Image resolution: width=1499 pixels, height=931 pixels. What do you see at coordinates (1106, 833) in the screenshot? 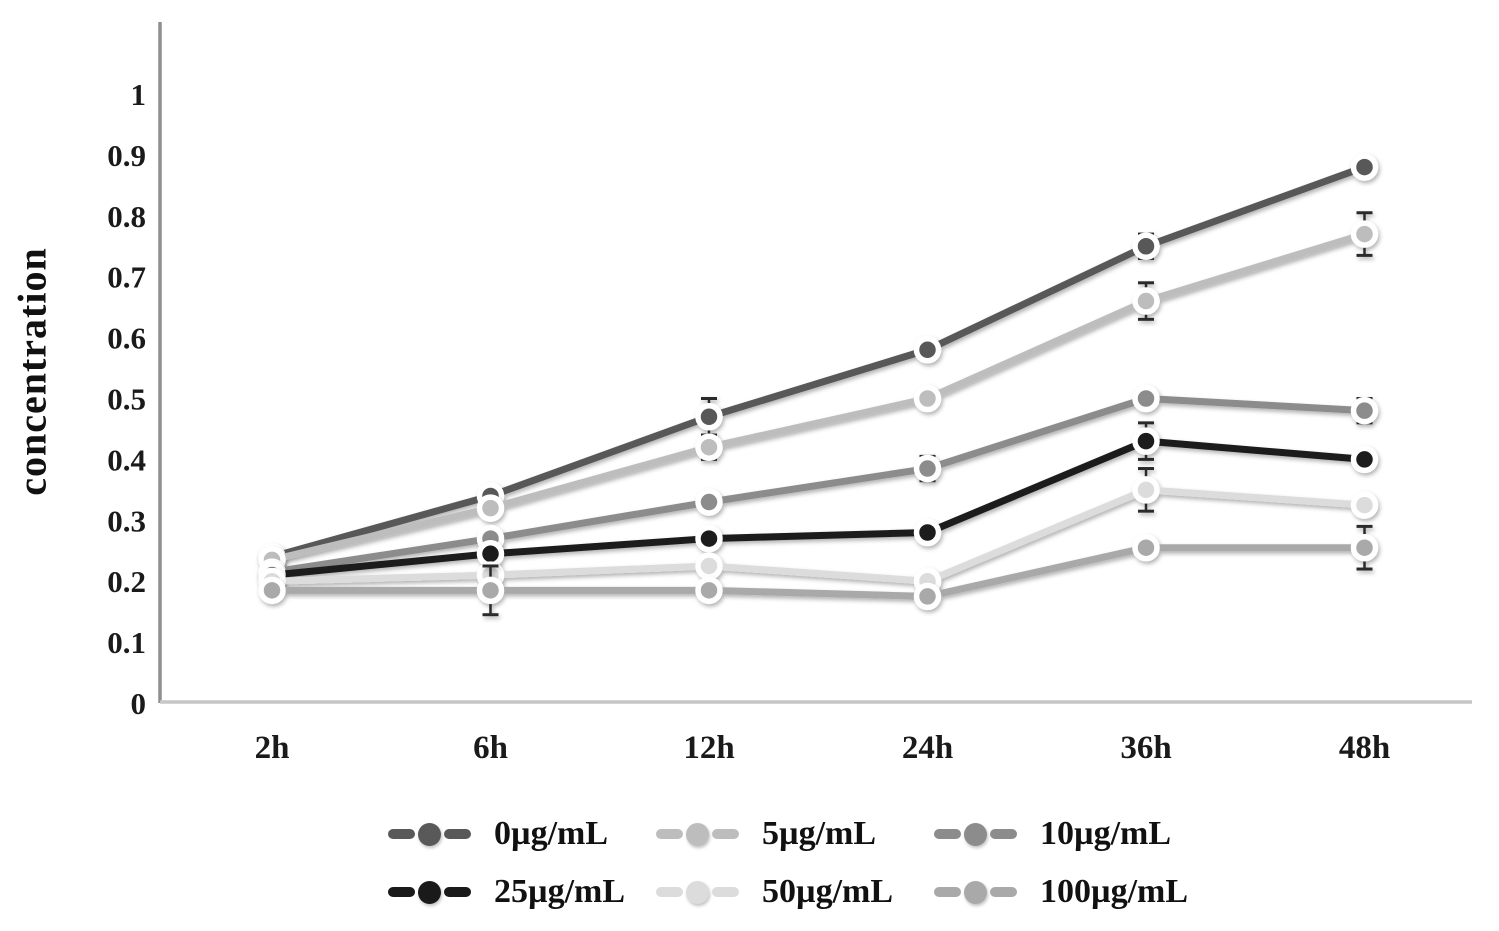
I see `legend-label: 10µg/mL` at bounding box center [1106, 833].